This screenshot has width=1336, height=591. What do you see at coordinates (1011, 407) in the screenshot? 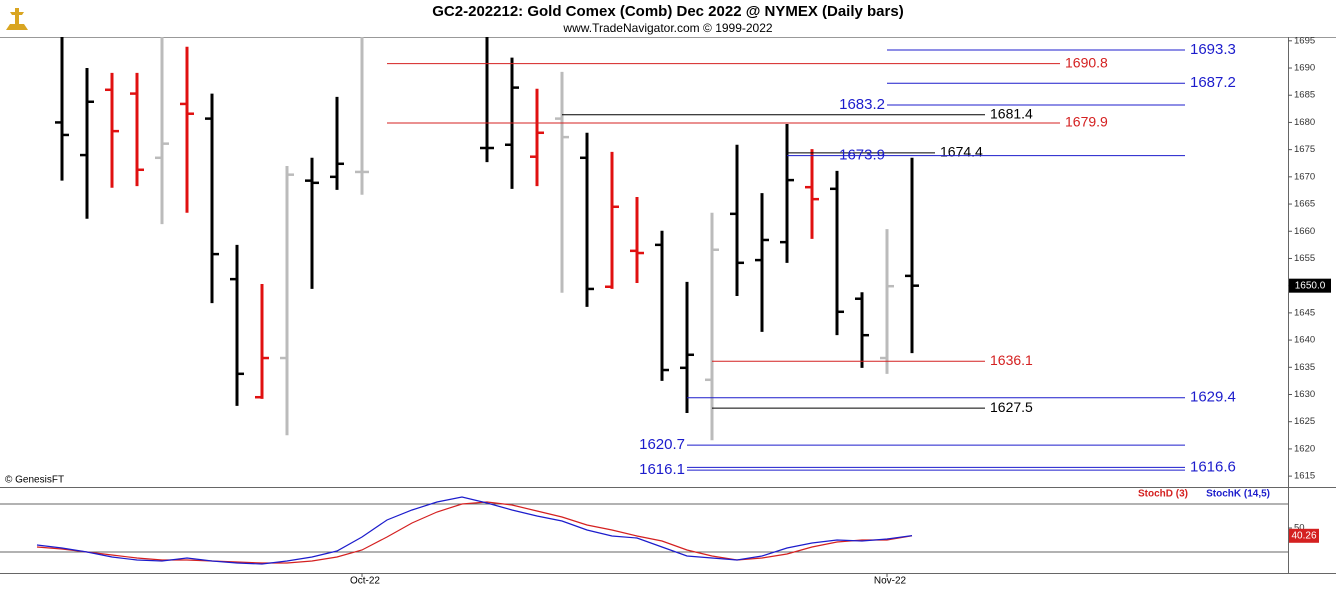
I see `level-label: 1627.5` at bounding box center [1011, 407].